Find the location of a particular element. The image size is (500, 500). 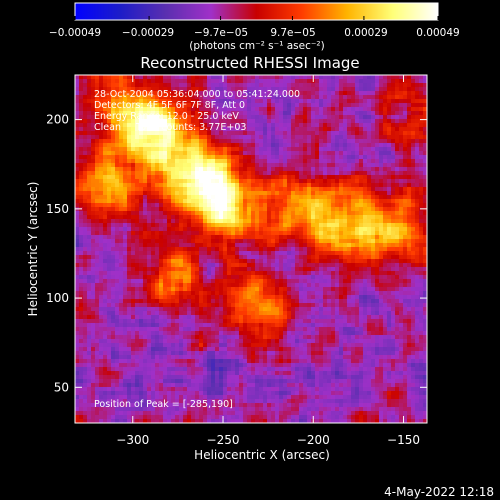

y-tick-labels: 50 100 150 200 is located at coordinates (57, 254).